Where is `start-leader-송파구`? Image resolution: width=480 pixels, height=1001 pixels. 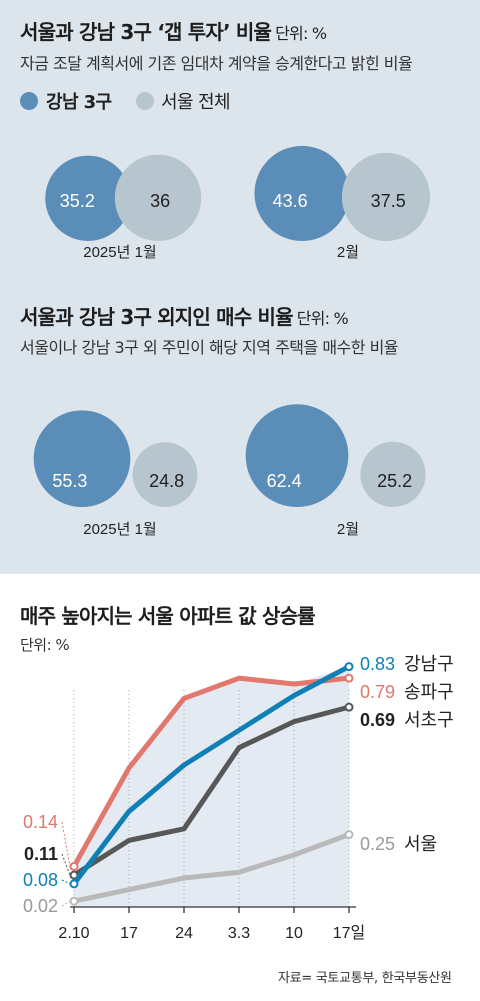
start-leader-송파구 is located at coordinates (66, 844).